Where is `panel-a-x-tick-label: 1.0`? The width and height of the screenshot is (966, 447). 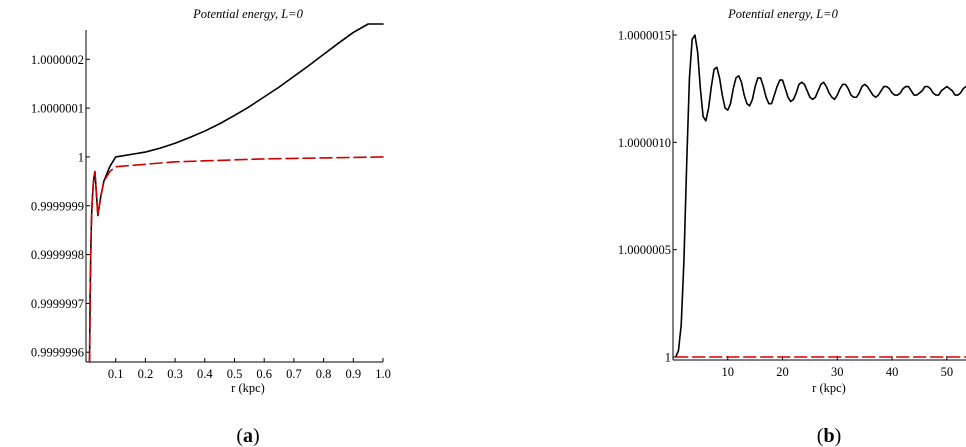
panel-a-x-tick-label: 1.0 is located at coordinates (383, 374).